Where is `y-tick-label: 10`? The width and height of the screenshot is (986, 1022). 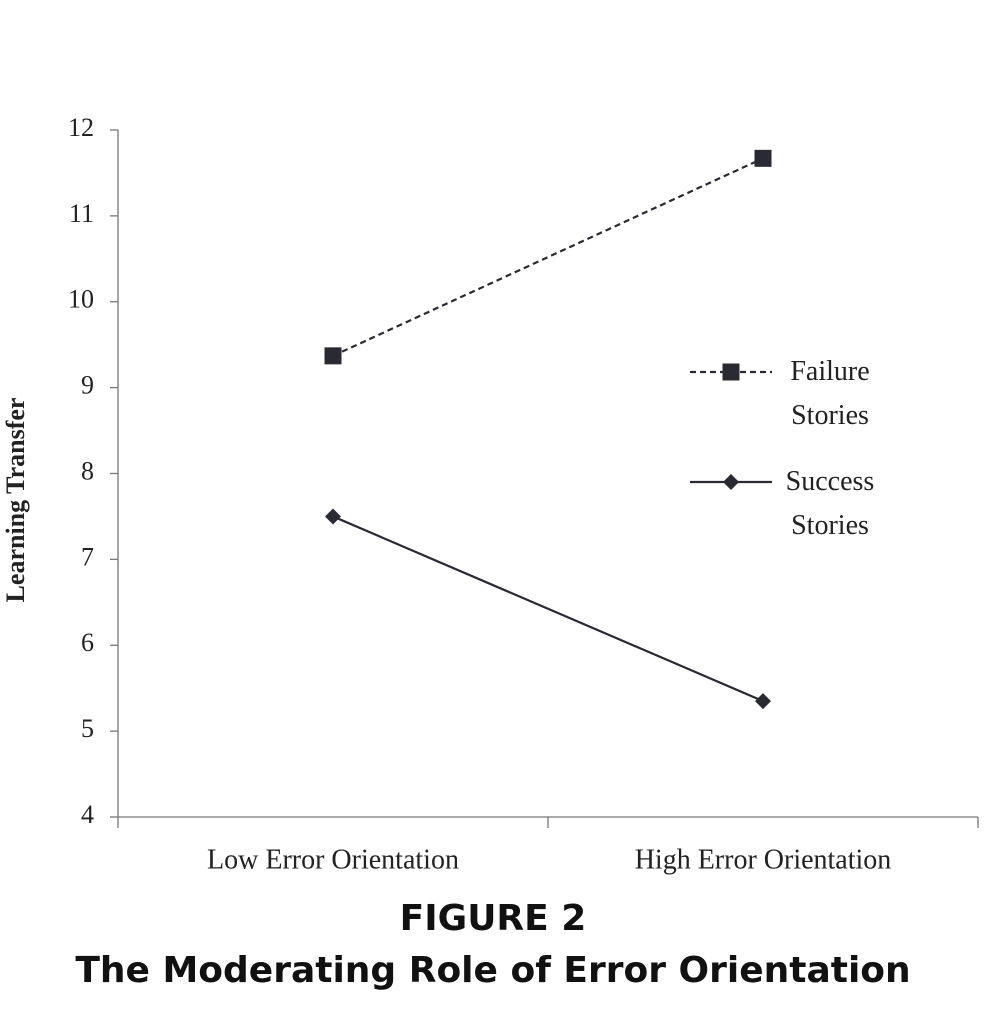
y-tick-label: 10 is located at coordinates (81, 299).